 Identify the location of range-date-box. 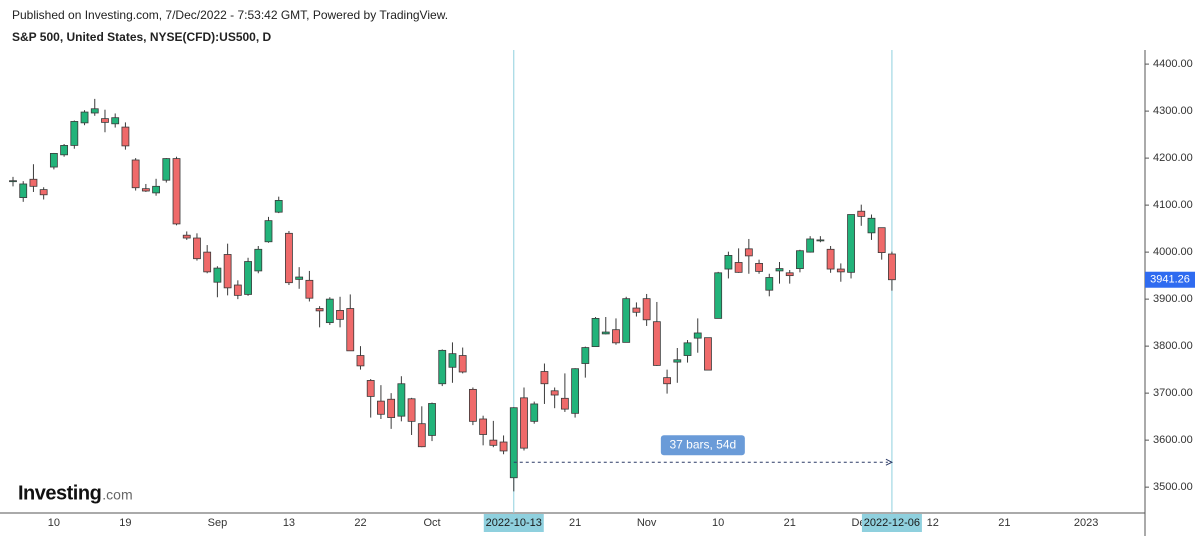
(513, 523).